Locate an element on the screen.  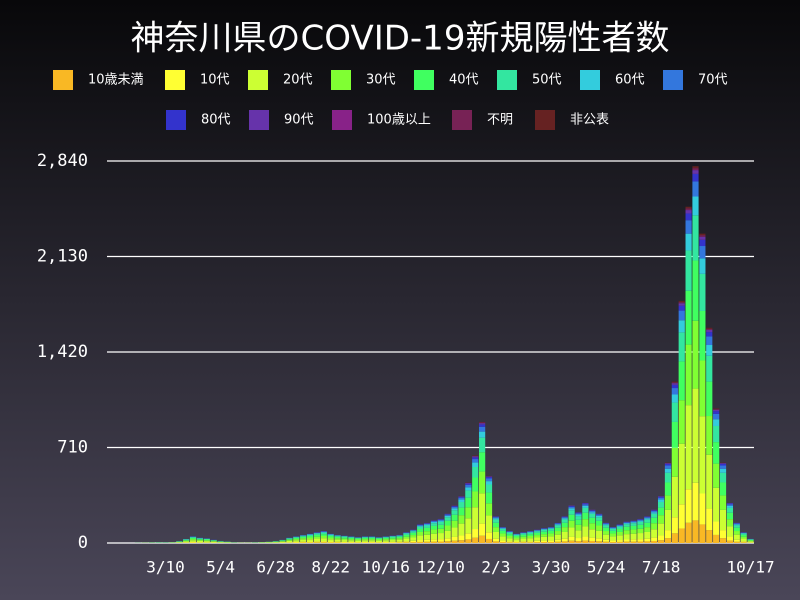
legend-label: 非公表 is located at coordinates (589, 120).